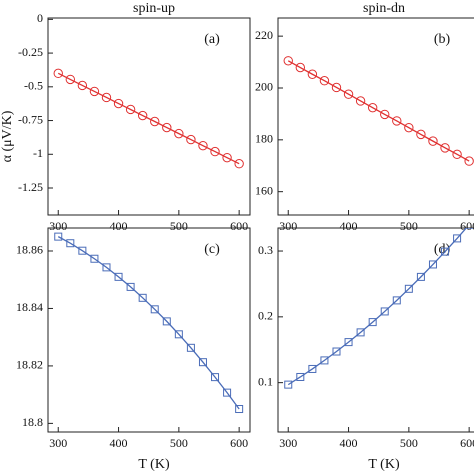 The width and height of the screenshot is (474, 474). Describe the element at coordinates (29, 250) in the screenshot. I see `y-tick-label: 18.86` at that location.